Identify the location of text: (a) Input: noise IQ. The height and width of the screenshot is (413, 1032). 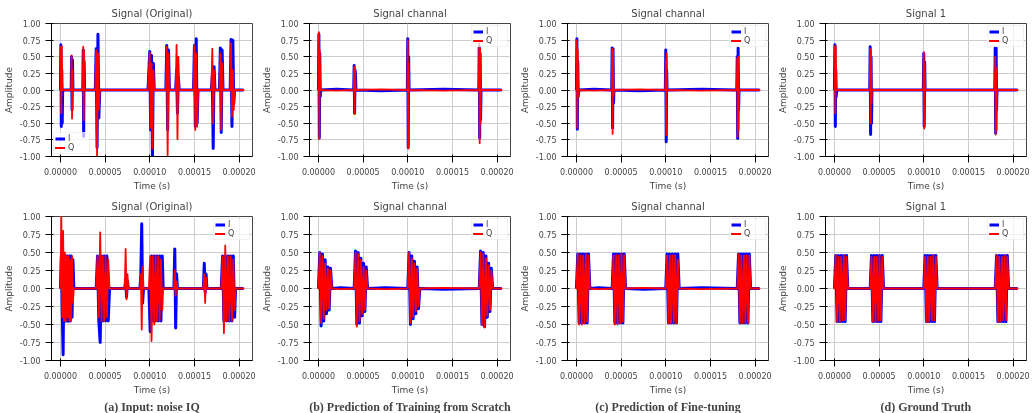
(152, 406).